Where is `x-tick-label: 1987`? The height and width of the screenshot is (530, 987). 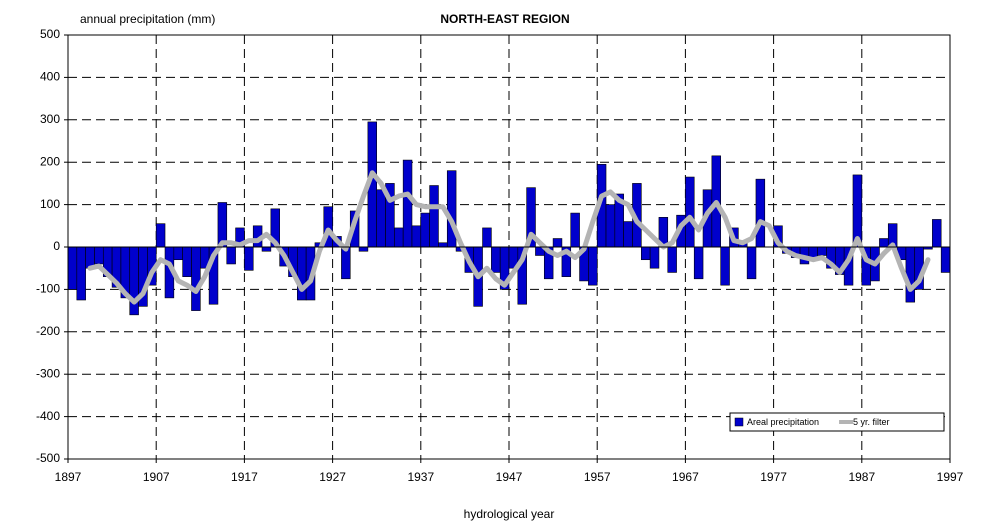 x-tick-label: 1987 is located at coordinates (861, 477).